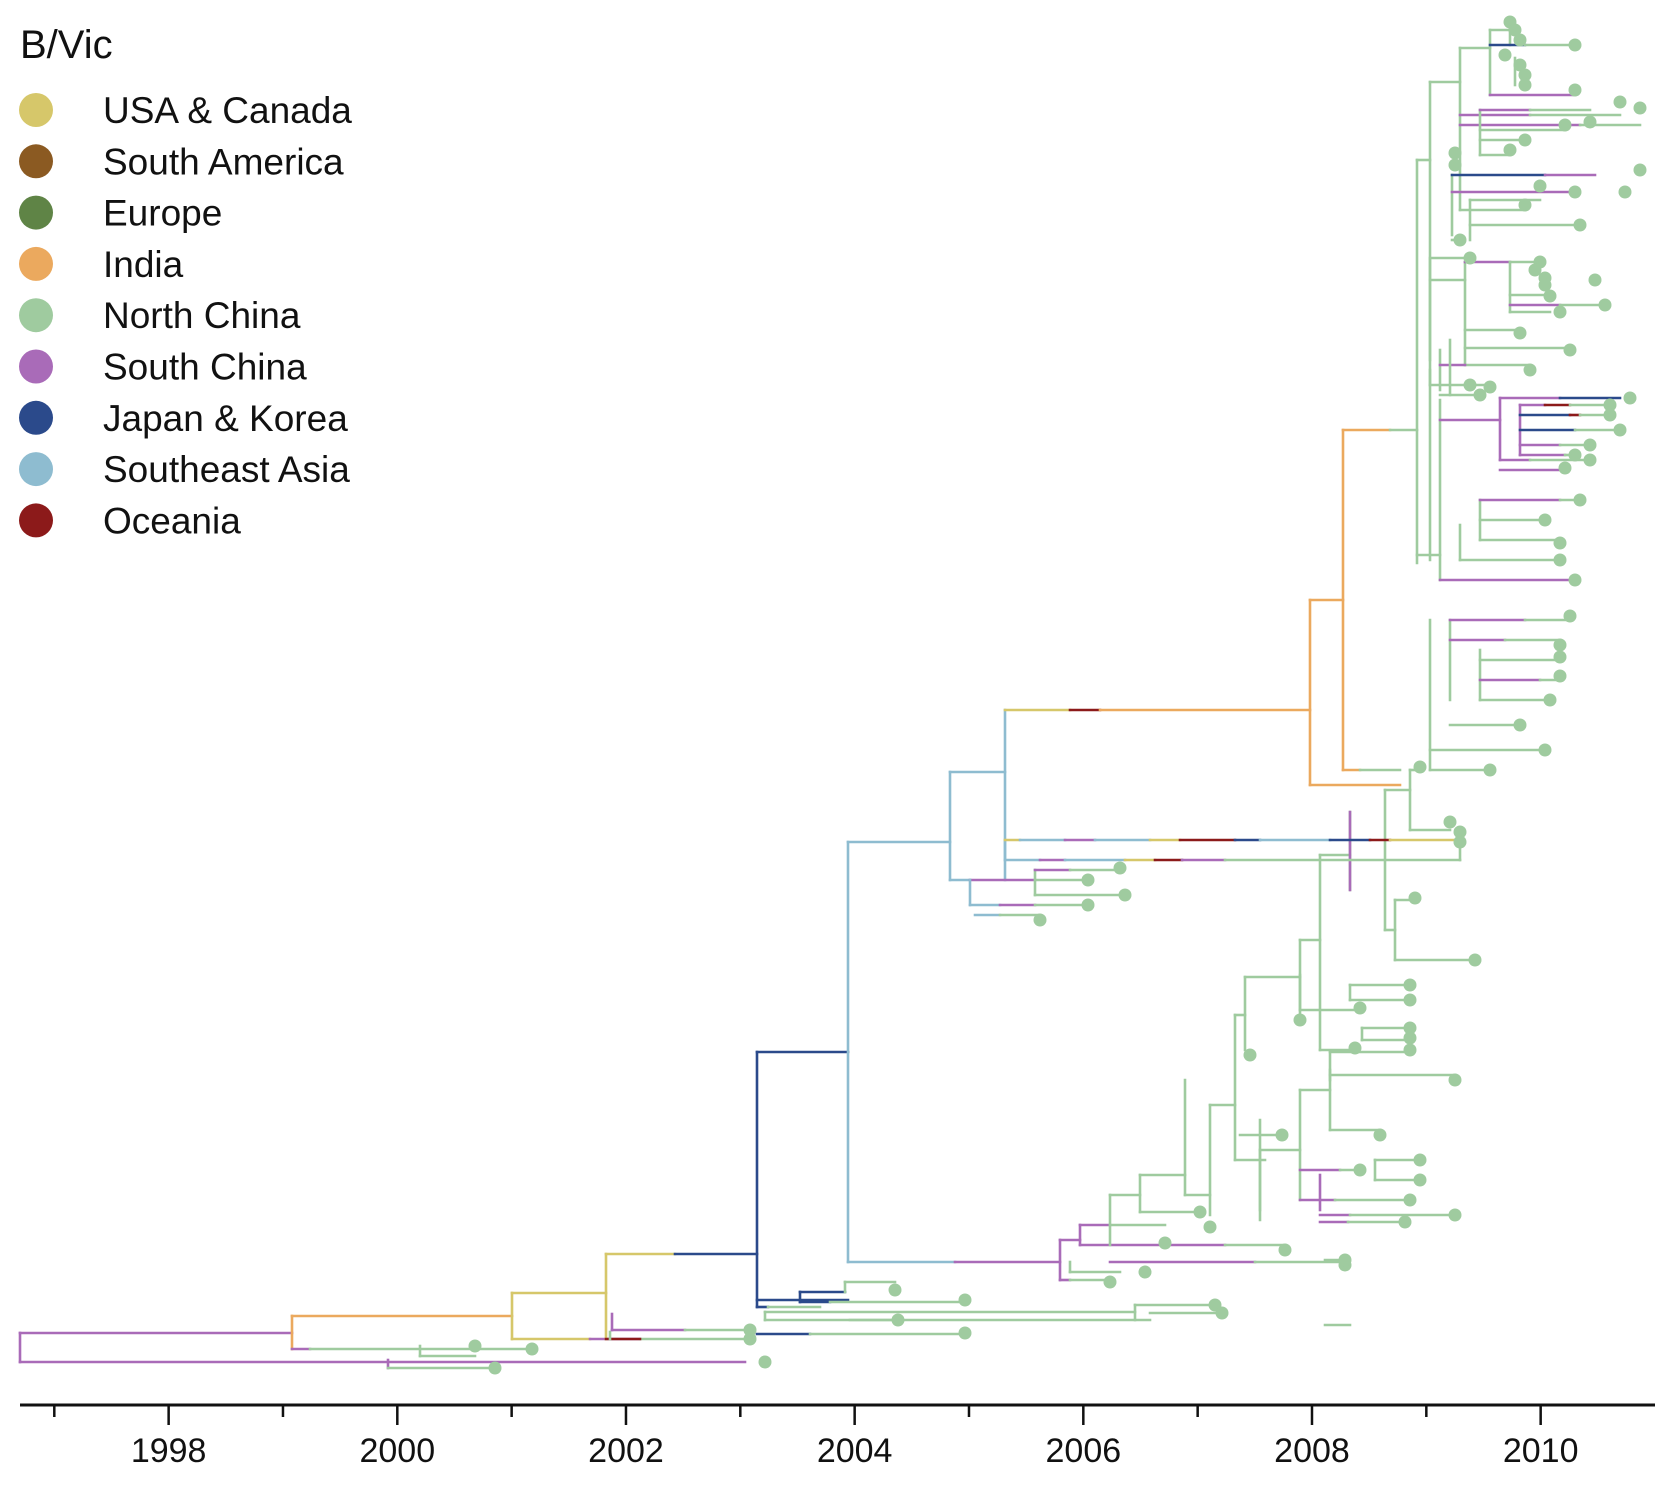  Describe the element at coordinates (36, 212) in the screenshot. I see `legend-swatch-eur` at that location.